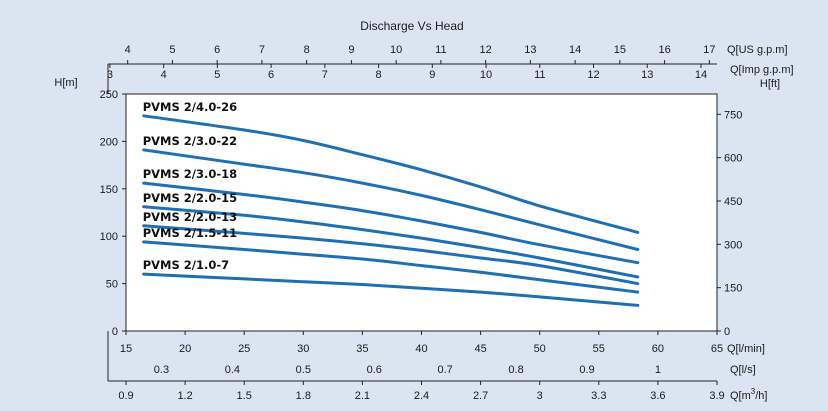 The height and width of the screenshot is (411, 828). What do you see at coordinates (362, 396) in the screenshot?
I see `m3-per-h-tick-label: 2.1` at bounding box center [362, 396].